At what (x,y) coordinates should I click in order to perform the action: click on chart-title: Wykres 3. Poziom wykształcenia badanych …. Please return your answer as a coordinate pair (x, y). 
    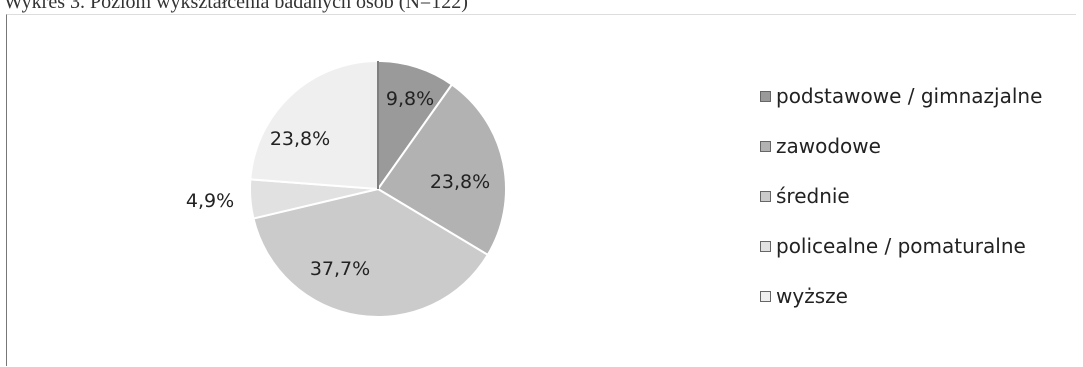
    Looking at the image, I should click on (236, 6).